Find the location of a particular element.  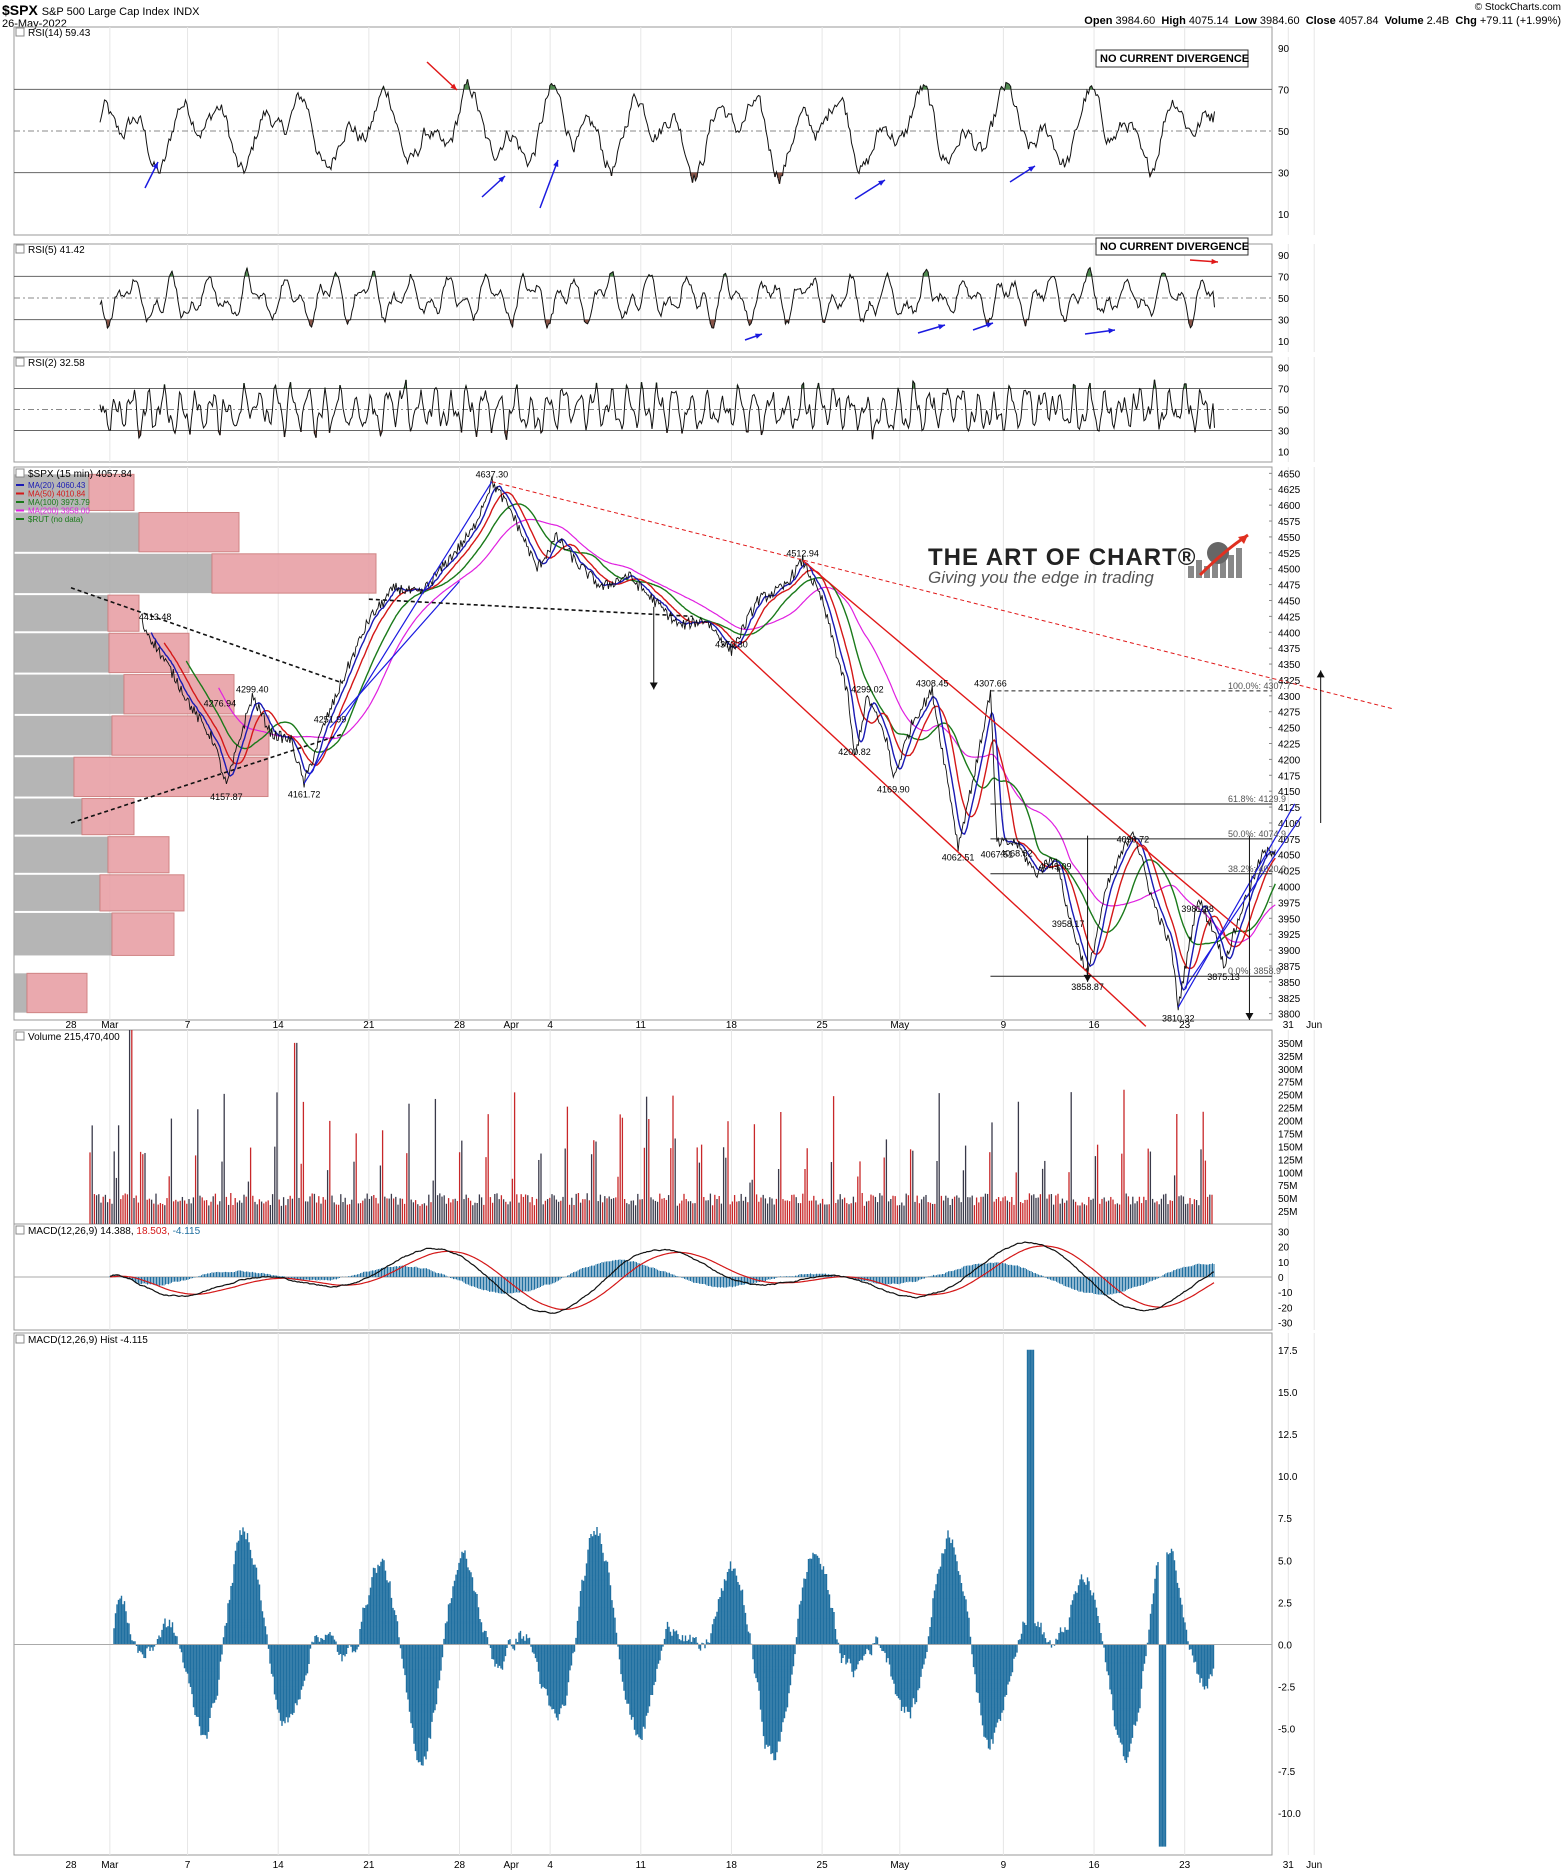

red-resistance-dotted is located at coordinates (942, 595).